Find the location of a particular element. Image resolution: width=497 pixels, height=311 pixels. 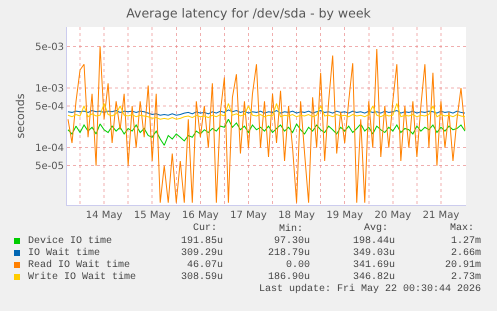

x-tick-label: 20 May is located at coordinates (393, 215).